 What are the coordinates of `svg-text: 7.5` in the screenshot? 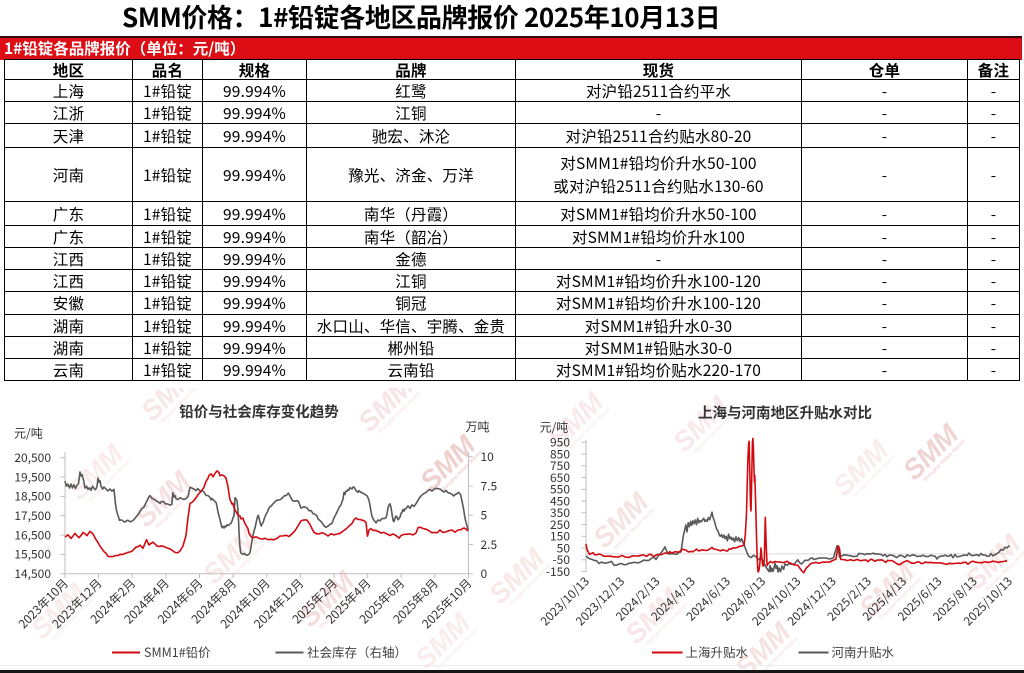 It's located at (489, 485).